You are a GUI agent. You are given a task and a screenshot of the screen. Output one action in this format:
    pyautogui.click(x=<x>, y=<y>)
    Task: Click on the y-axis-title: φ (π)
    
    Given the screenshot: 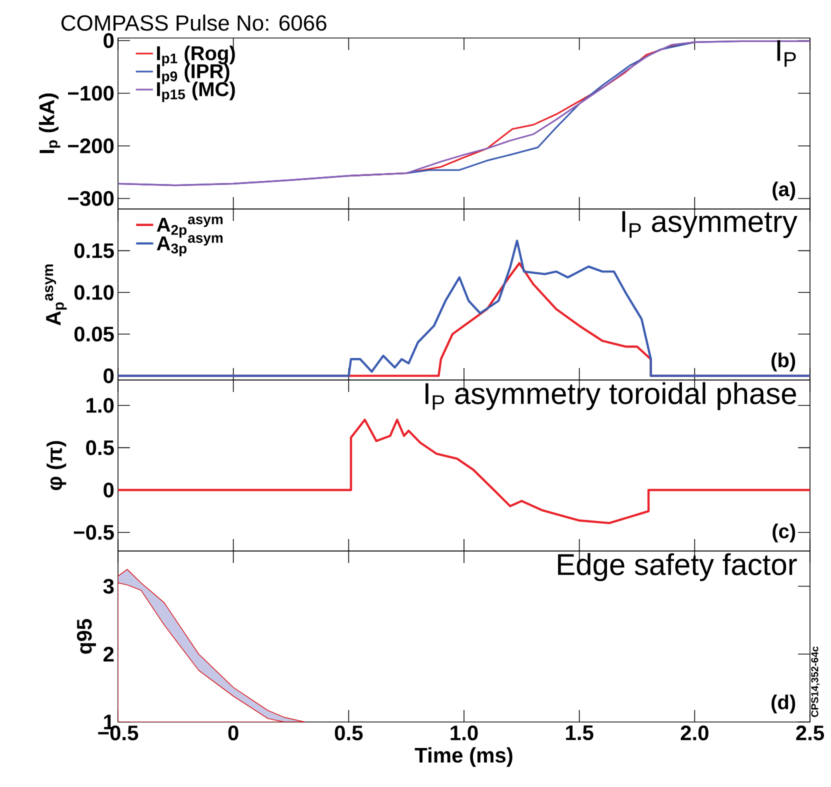 What is the action you would take?
    pyautogui.click(x=56, y=465)
    